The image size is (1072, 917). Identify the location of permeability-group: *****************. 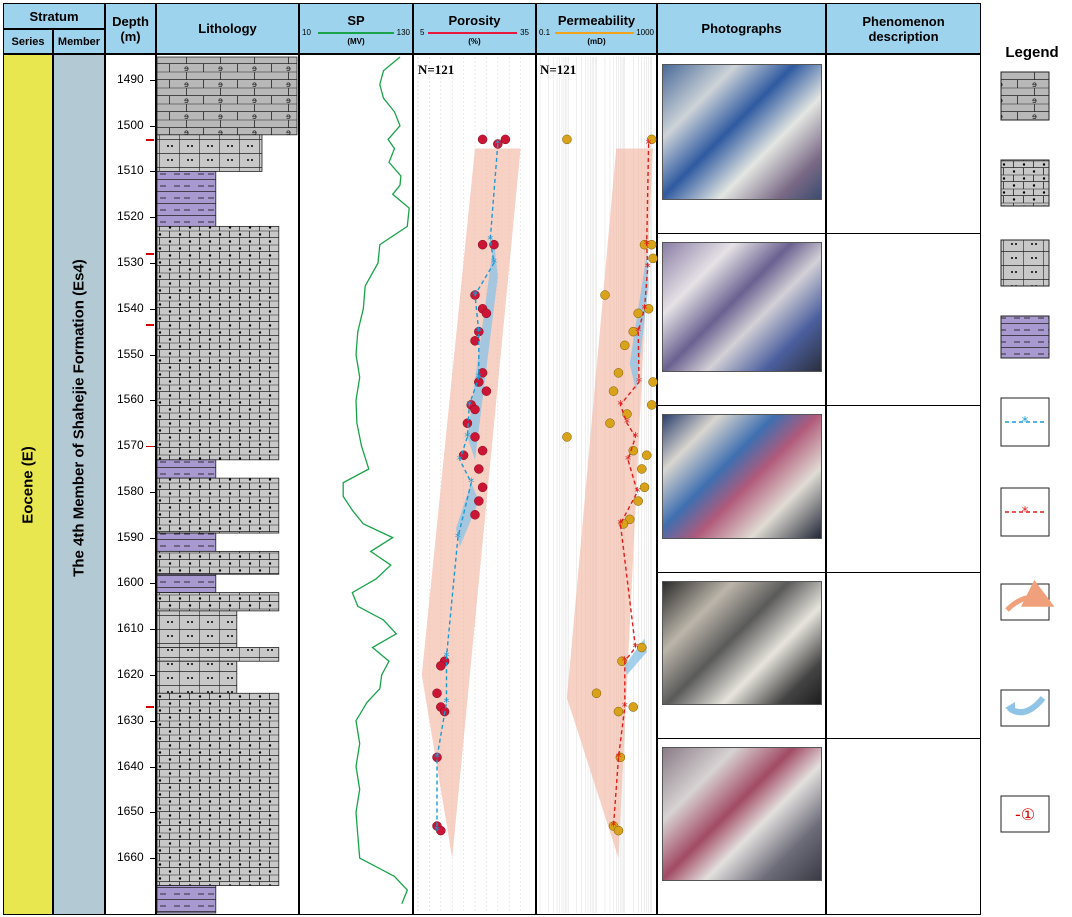
(598, 485).